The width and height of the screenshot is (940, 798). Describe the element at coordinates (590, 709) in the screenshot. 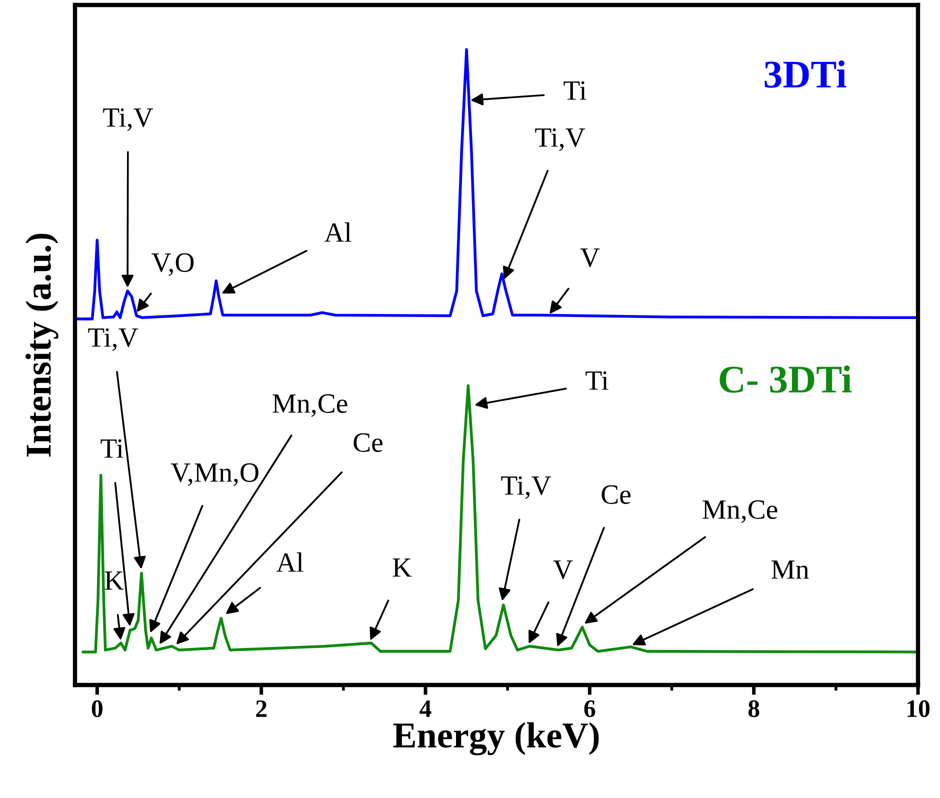

I see `x-tick-label: 6` at that location.